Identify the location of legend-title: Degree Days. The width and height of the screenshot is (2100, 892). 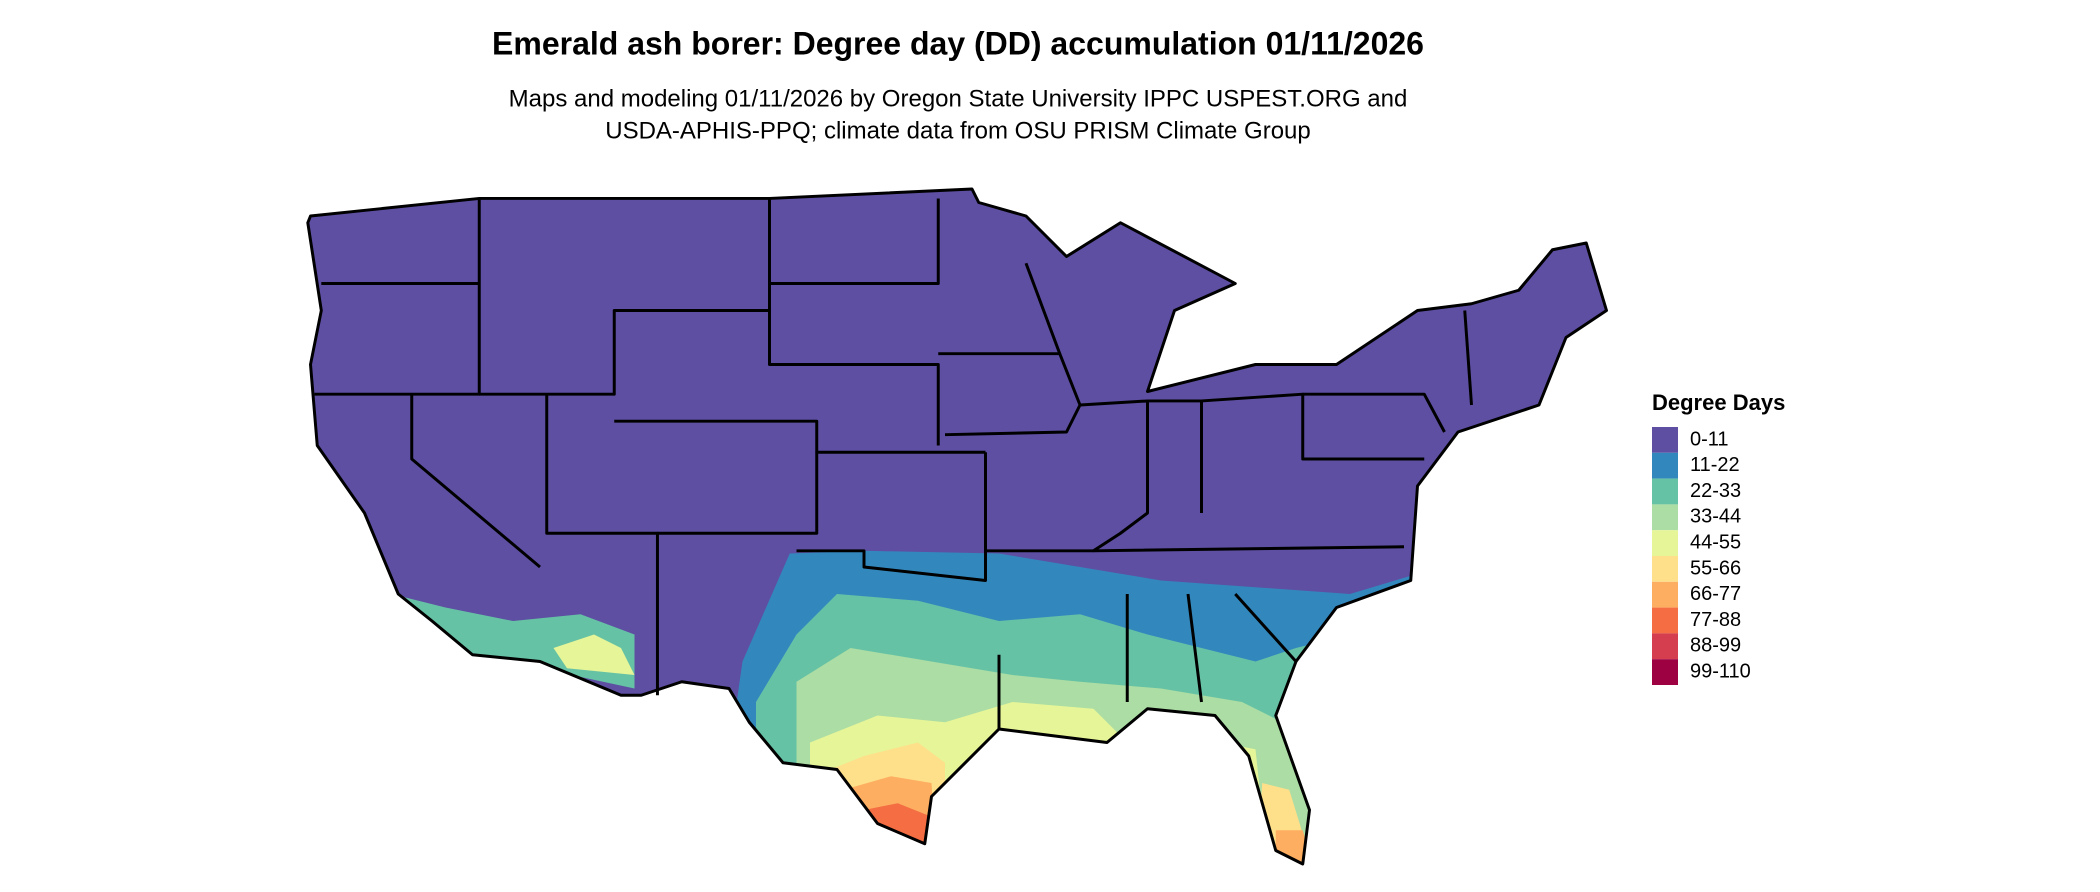
(1718, 402).